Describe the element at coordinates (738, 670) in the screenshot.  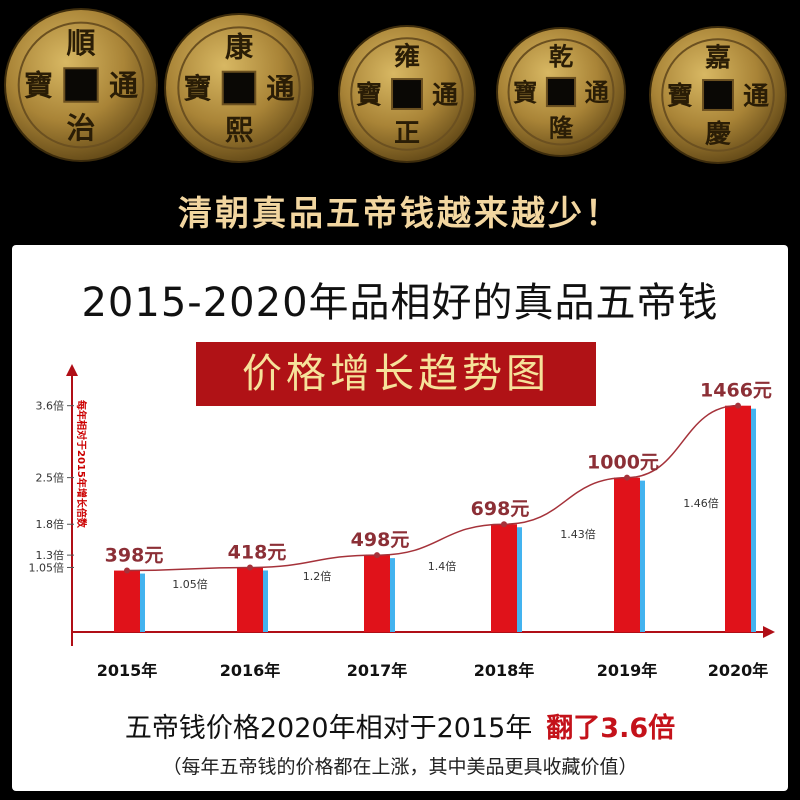
I see `category-label: 2020年` at that location.